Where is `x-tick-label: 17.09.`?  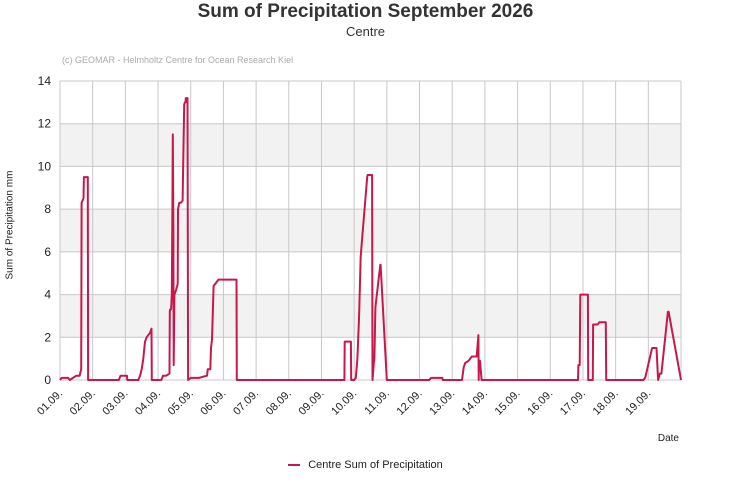
x-tick-label: 17.09. is located at coordinates (573, 403).